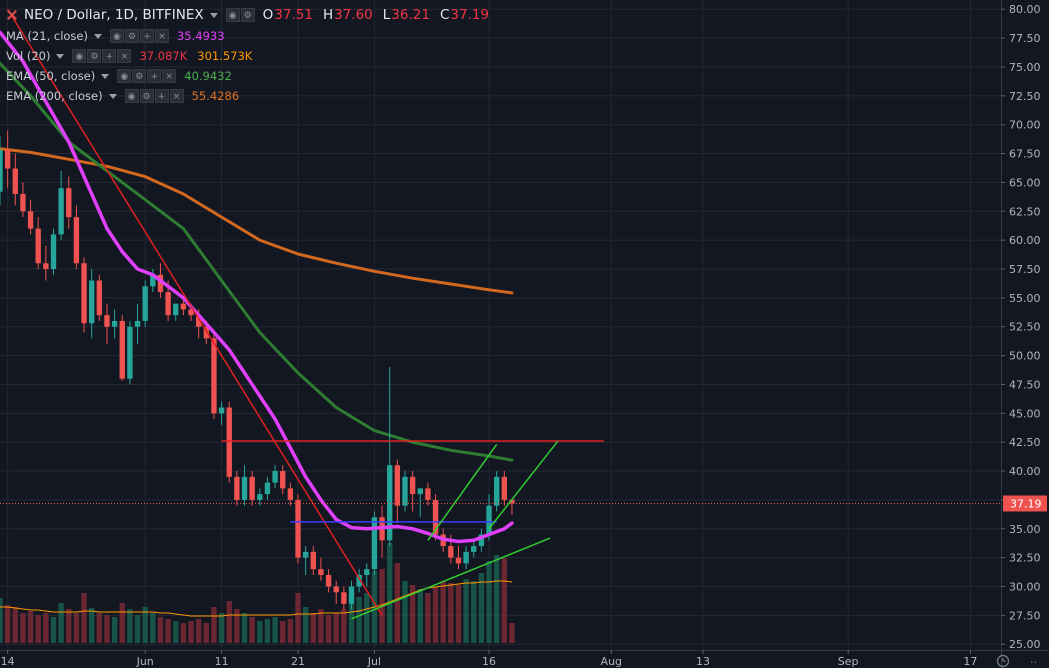 Image resolution: width=1049 pixels, height=668 pixels. What do you see at coordinates (1025, 211) in the screenshot?
I see `y-tick-label: 62.50` at bounding box center [1025, 211].